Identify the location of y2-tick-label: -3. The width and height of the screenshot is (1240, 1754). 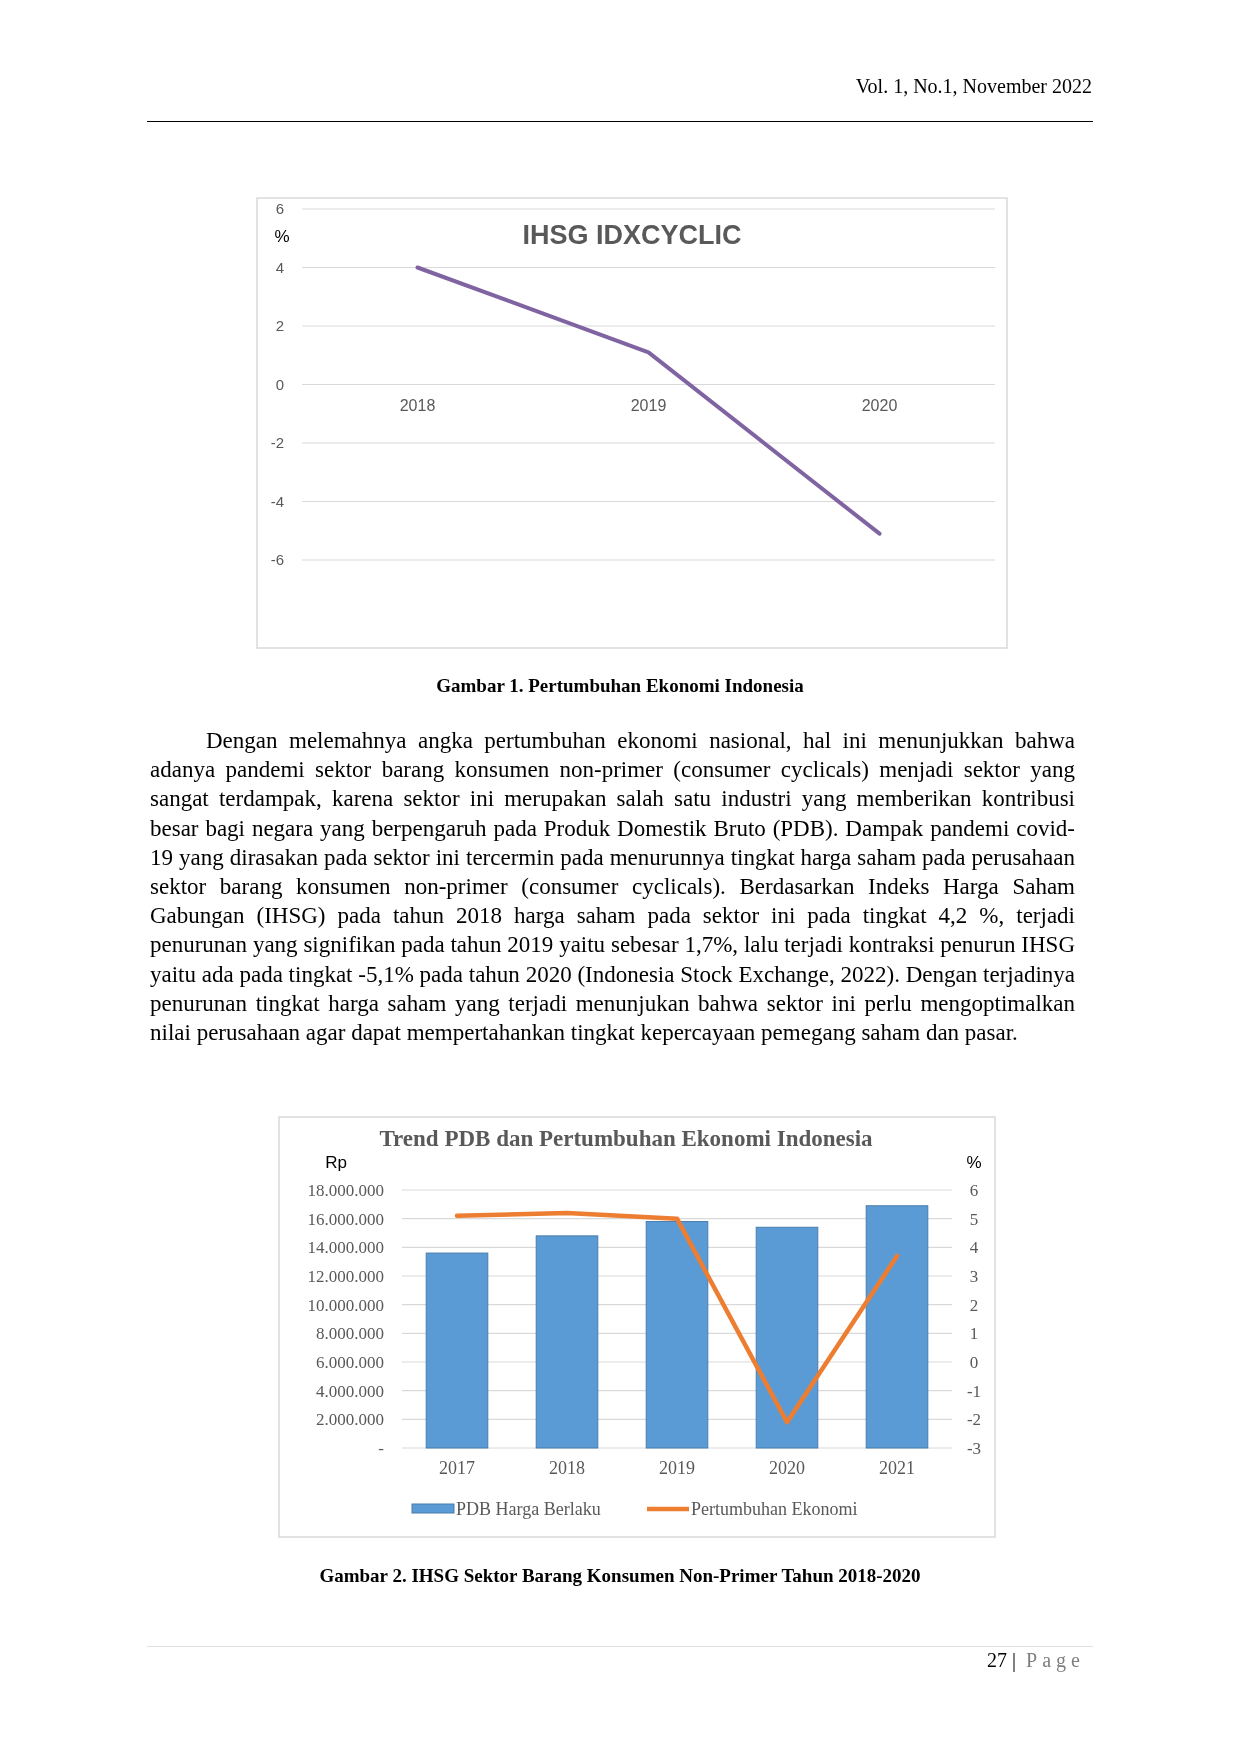
(974, 1448).